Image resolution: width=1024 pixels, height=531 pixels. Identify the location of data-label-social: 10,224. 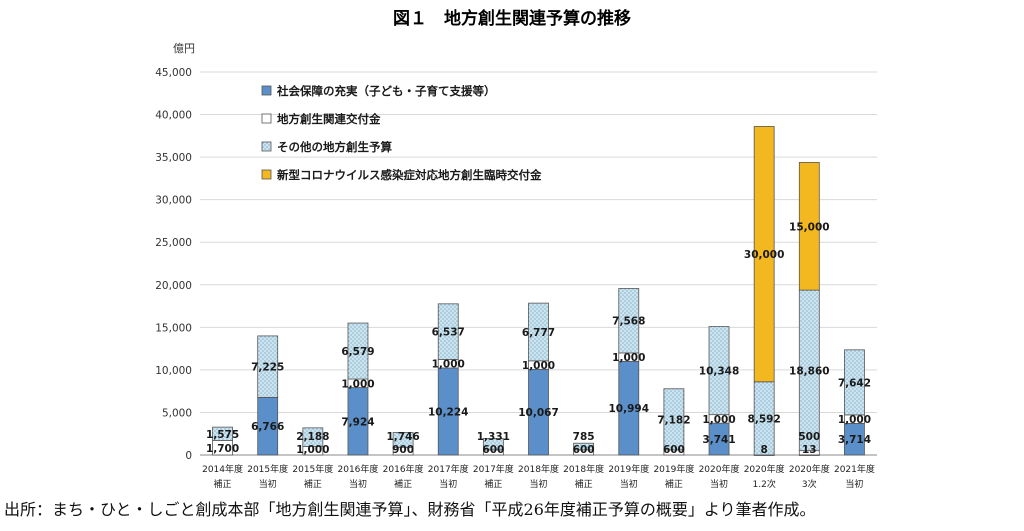
(448, 412).